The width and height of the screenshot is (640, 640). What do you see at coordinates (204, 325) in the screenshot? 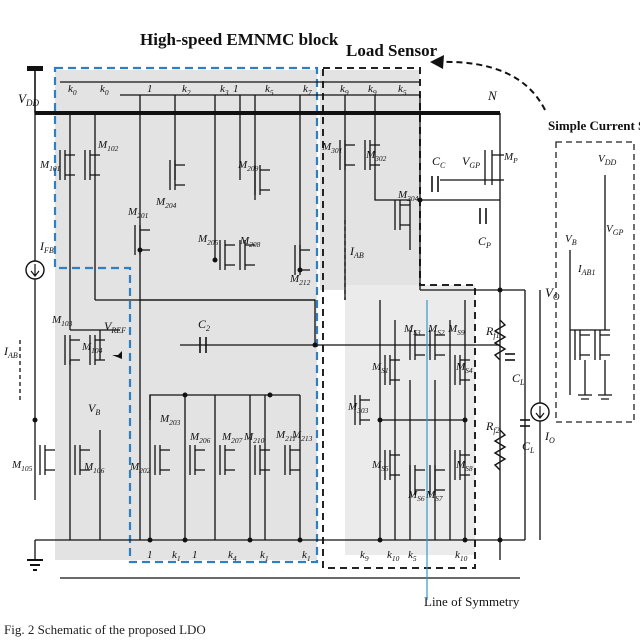
I see `c2-label: C2` at bounding box center [204, 325].